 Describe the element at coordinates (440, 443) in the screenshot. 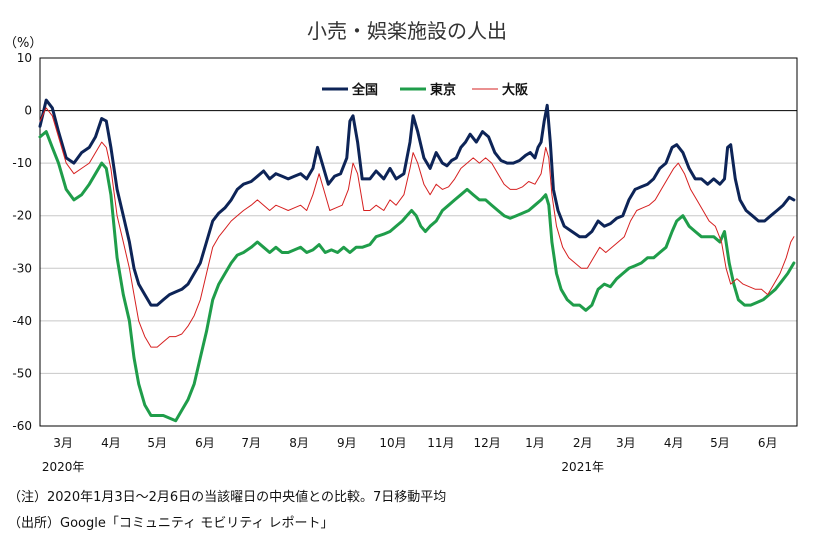

I see `x-tick-label: 11月` at that location.